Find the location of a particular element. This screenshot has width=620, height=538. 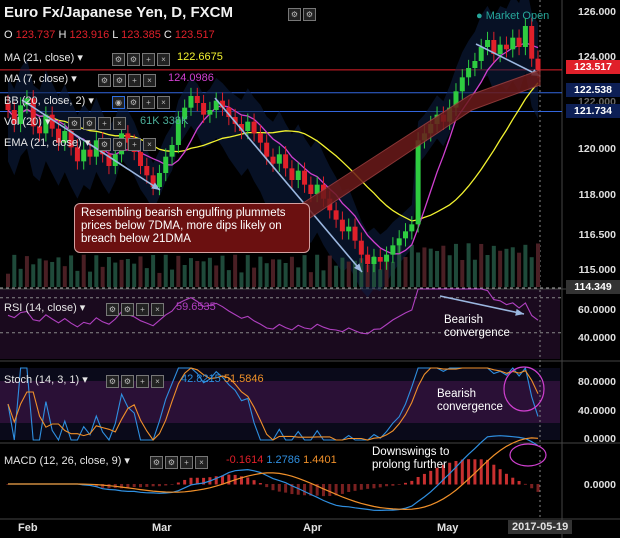

vol-label: Vol (20) is located at coordinates (23, 122).